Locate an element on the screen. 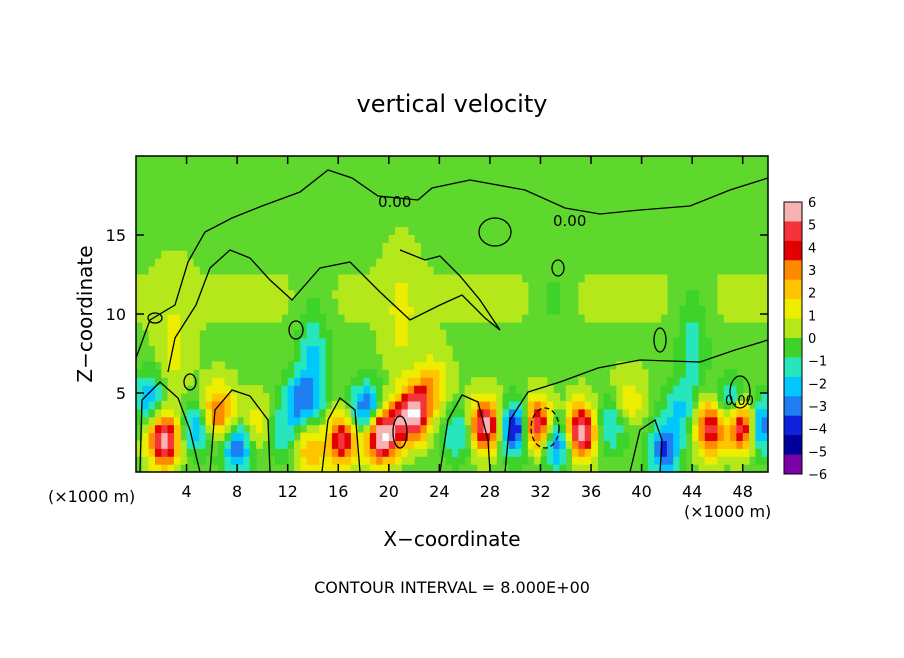 The width and height of the screenshot is (904, 658). x-tick-label: 4 is located at coordinates (186, 491).